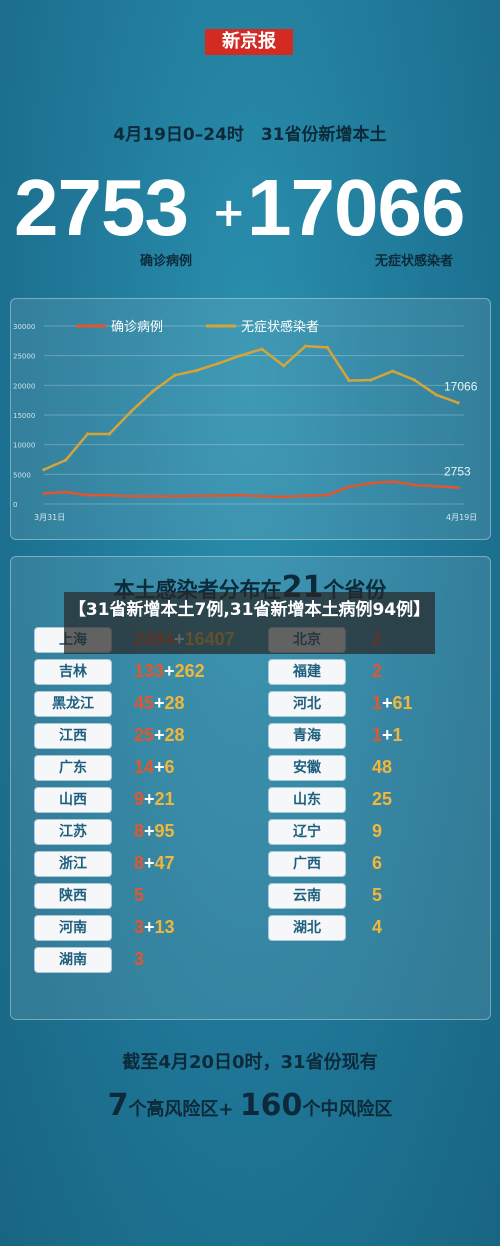  I want to click on province-name: 浙江, so click(73, 864).